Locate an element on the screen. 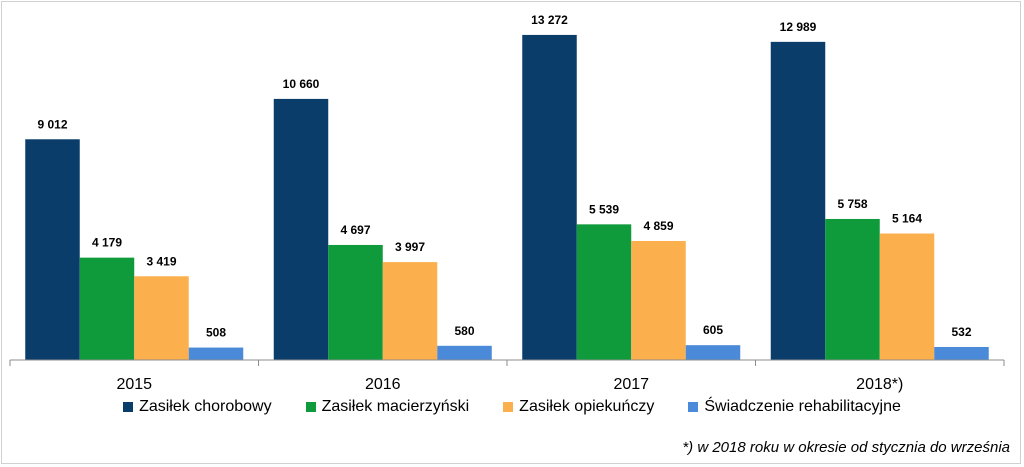 This screenshot has height=467, width=1024. data-label: 4 859 is located at coordinates (658, 226).